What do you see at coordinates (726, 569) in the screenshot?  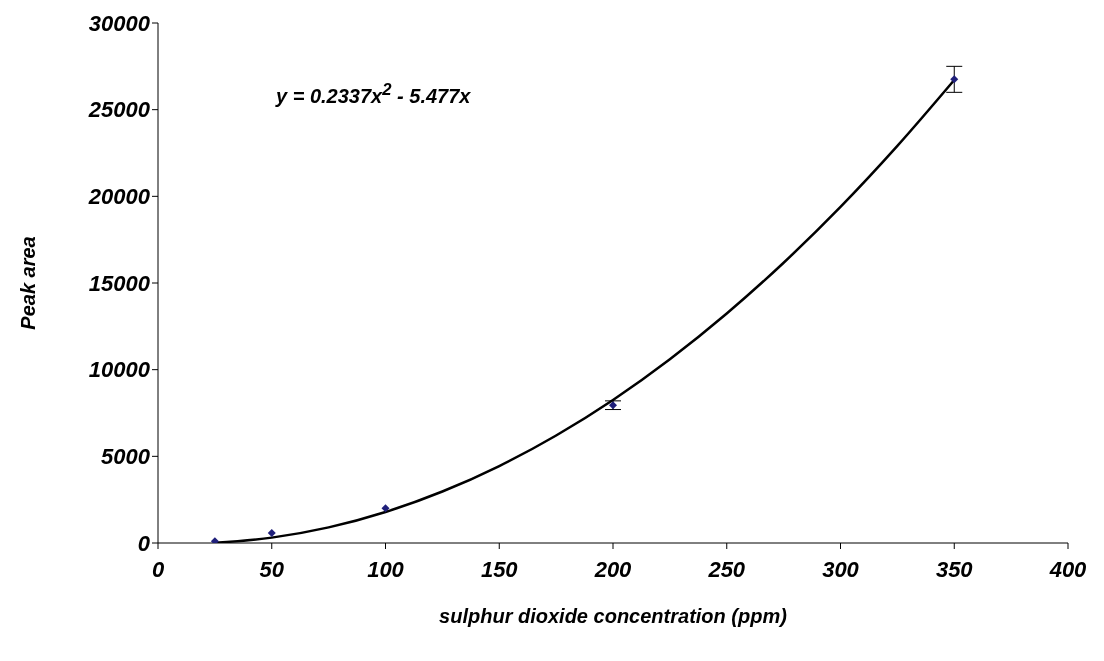 I see `x-tick-label: 250` at bounding box center [726, 569].